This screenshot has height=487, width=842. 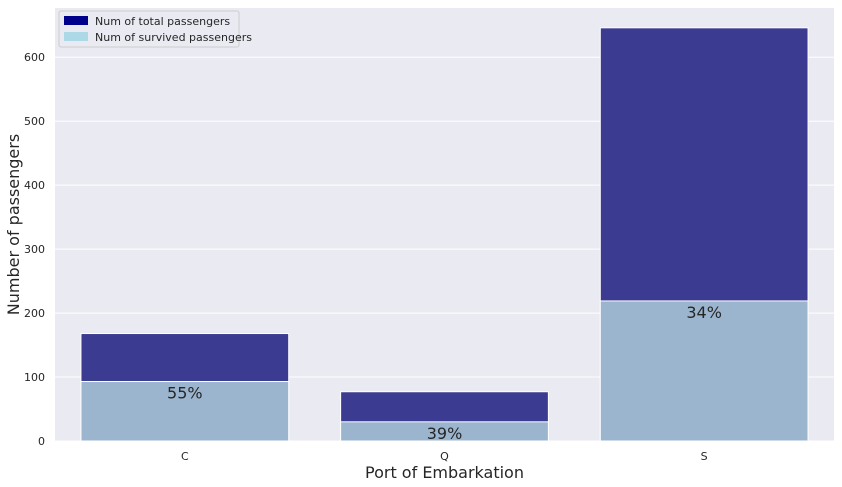 I want to click on y-tick-label: 500, so click(x=34, y=121).